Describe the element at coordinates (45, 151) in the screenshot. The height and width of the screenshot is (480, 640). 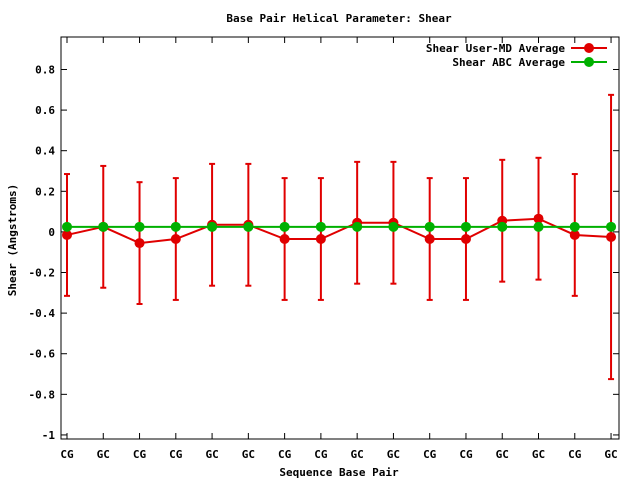
I see `y-tick-label: 0.4` at that location.